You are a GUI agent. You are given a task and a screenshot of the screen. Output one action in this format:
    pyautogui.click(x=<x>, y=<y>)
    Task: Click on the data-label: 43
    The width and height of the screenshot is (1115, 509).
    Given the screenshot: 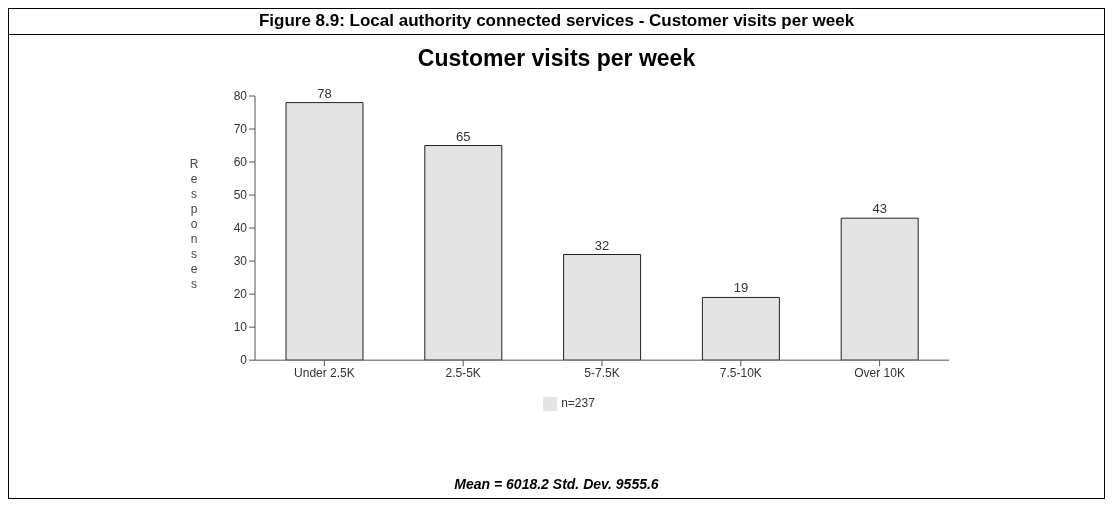 What is the action you would take?
    pyautogui.click(x=879, y=209)
    